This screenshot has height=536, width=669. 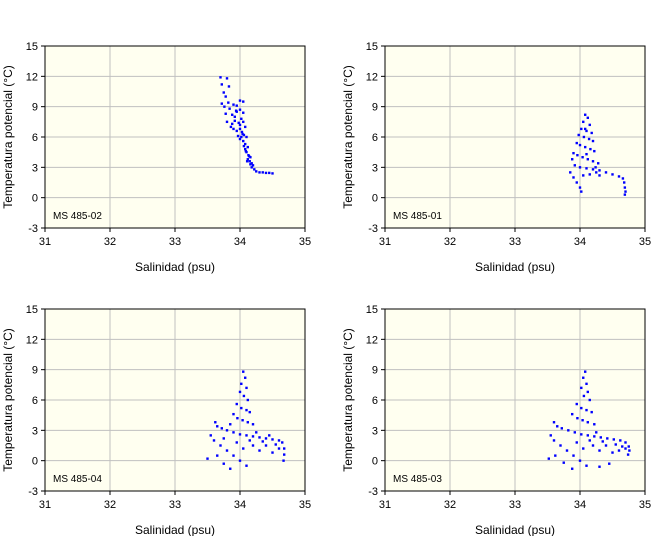 What do you see at coordinates (450, 242) in the screenshot?
I see `x-tick-label: 32` at bounding box center [450, 242].